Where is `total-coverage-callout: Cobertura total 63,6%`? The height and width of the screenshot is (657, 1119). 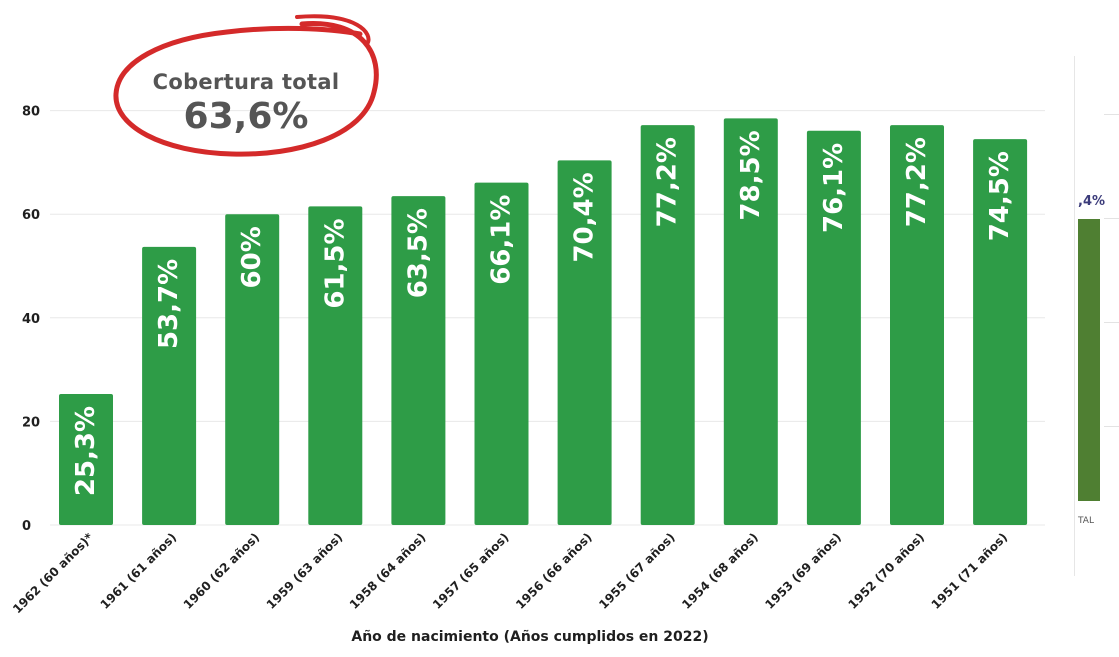 total-coverage-callout: Cobertura total 63,6% is located at coordinates (246, 89).